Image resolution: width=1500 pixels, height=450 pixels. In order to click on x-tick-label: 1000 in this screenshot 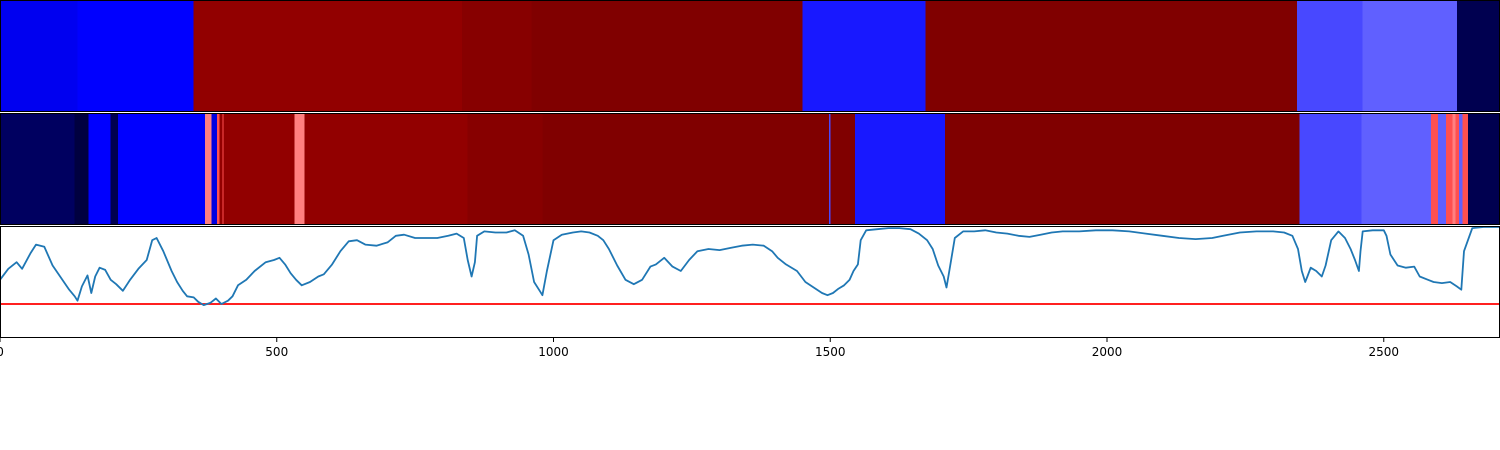, I will do `click(553, 352)`.